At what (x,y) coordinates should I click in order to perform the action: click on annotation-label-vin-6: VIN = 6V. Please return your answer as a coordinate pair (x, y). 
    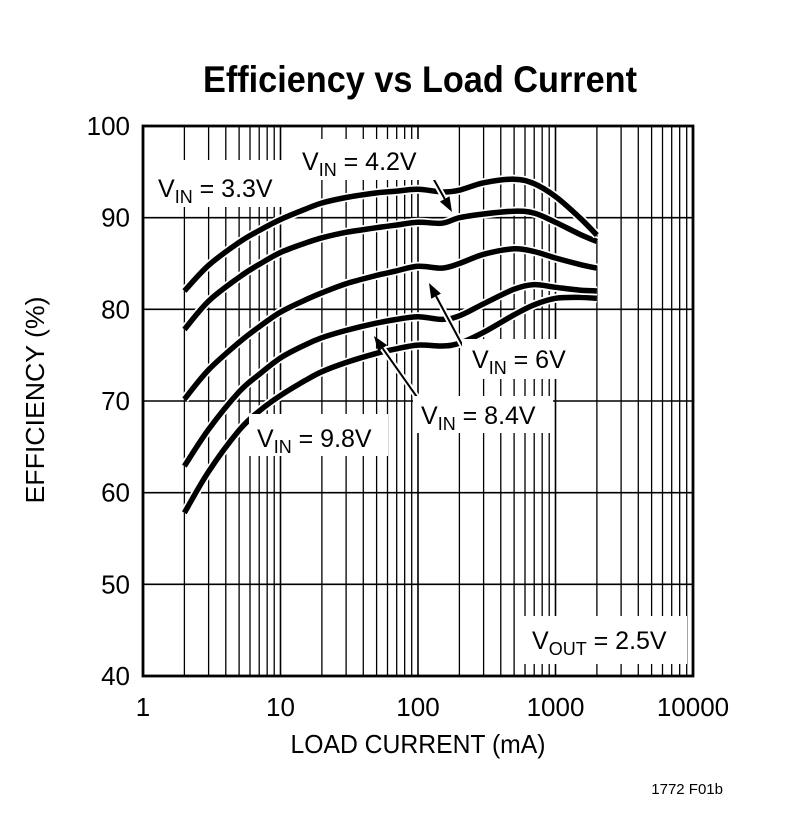
    Looking at the image, I should click on (519, 362).